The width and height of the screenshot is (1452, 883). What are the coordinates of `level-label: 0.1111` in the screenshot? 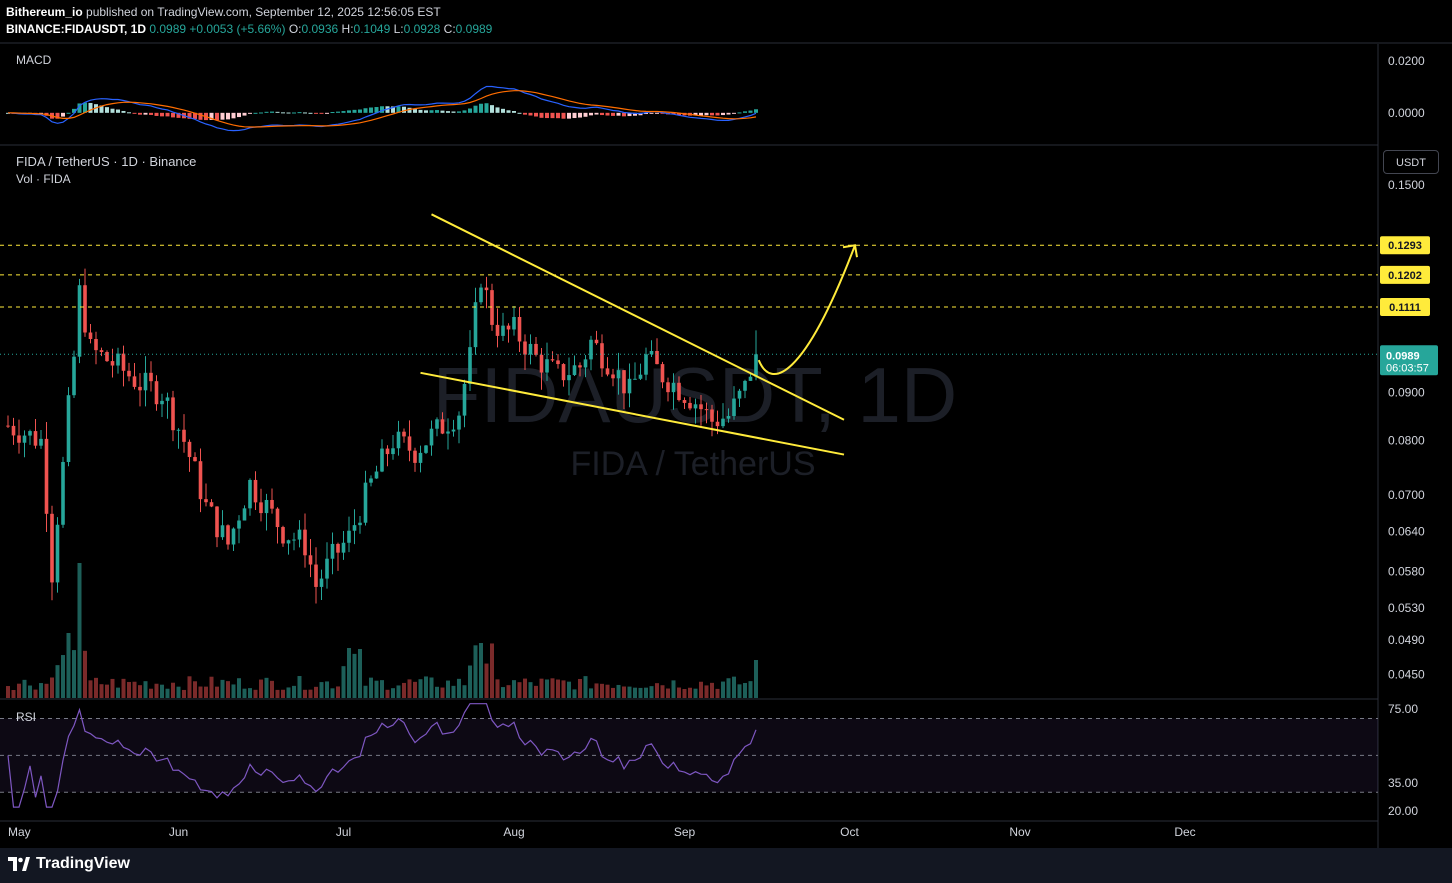 It's located at (1405, 308).